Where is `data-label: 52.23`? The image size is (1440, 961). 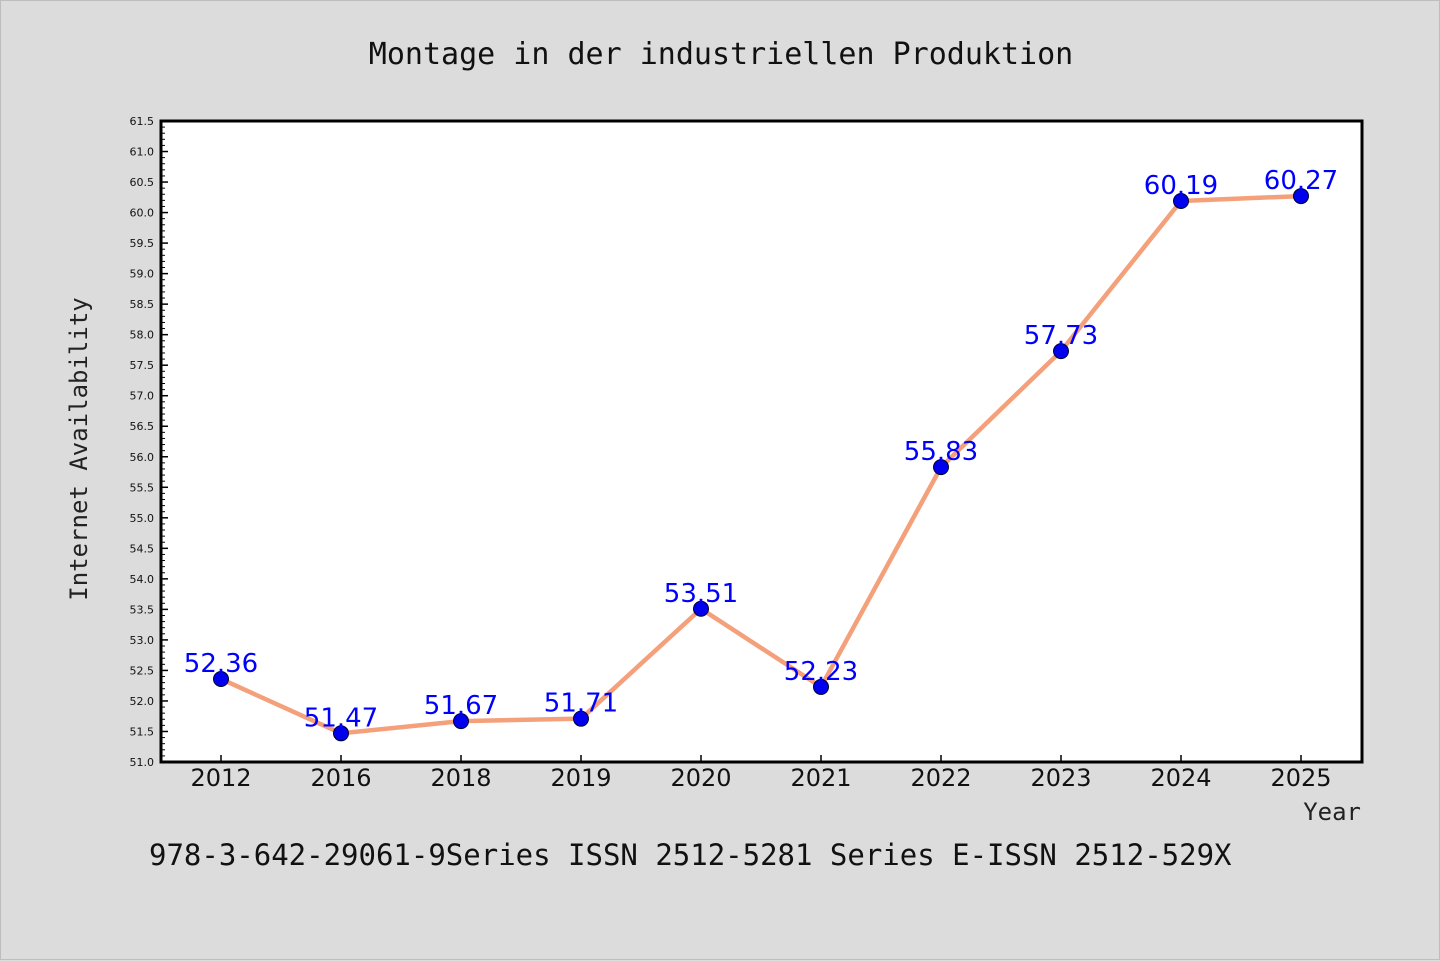 data-label: 52.23 is located at coordinates (821, 672).